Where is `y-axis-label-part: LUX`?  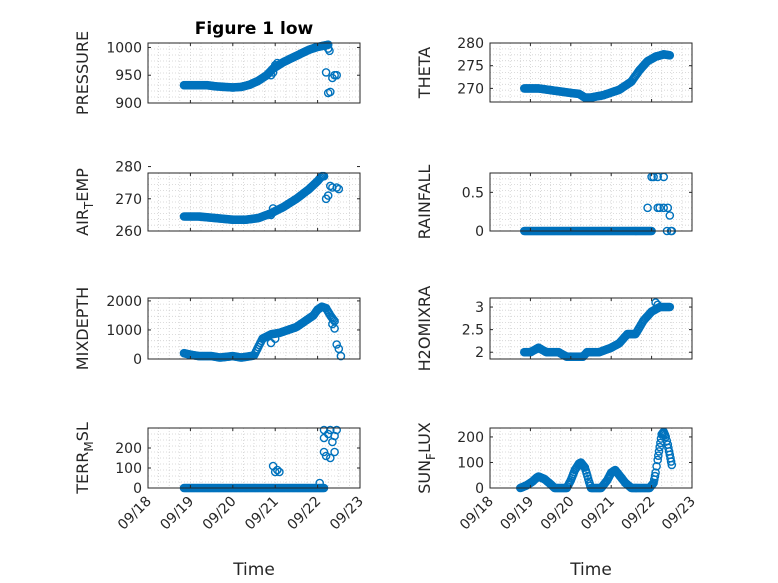
y-axis-label-part: LUX is located at coordinates (424, 437).